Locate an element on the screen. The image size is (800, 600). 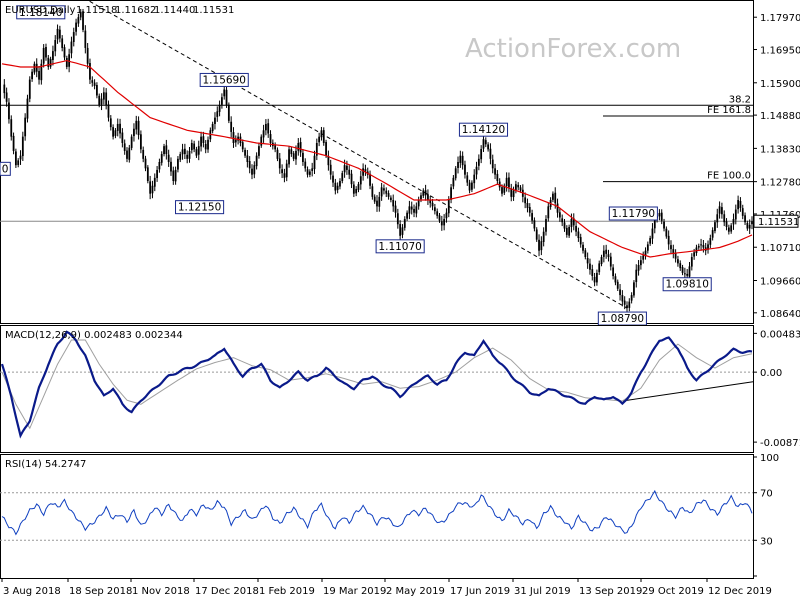
price-ytick-label: 1.13830 is located at coordinates (780, 149).